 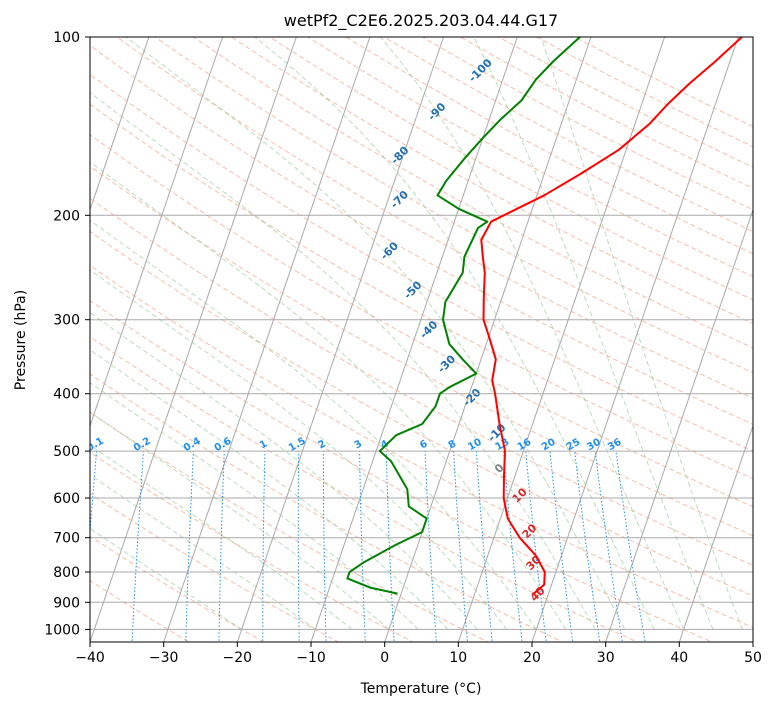 What do you see at coordinates (412, 289) in the screenshot?
I see `dry-adiabat-label: -50` at bounding box center [412, 289].